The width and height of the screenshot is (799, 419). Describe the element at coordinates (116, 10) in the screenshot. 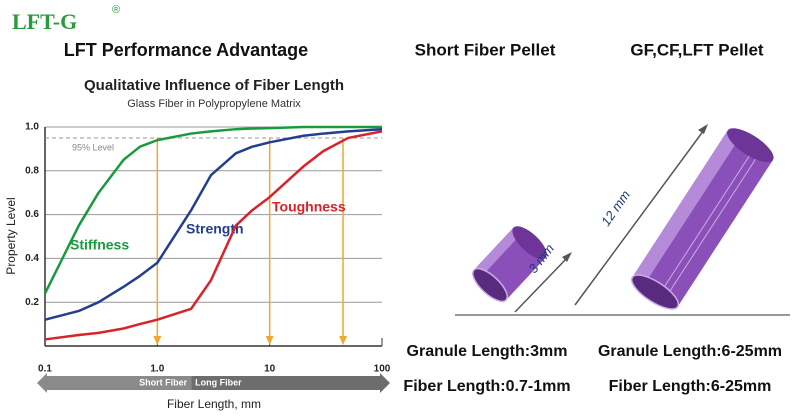

I see `logo-mark: ®` at that location.